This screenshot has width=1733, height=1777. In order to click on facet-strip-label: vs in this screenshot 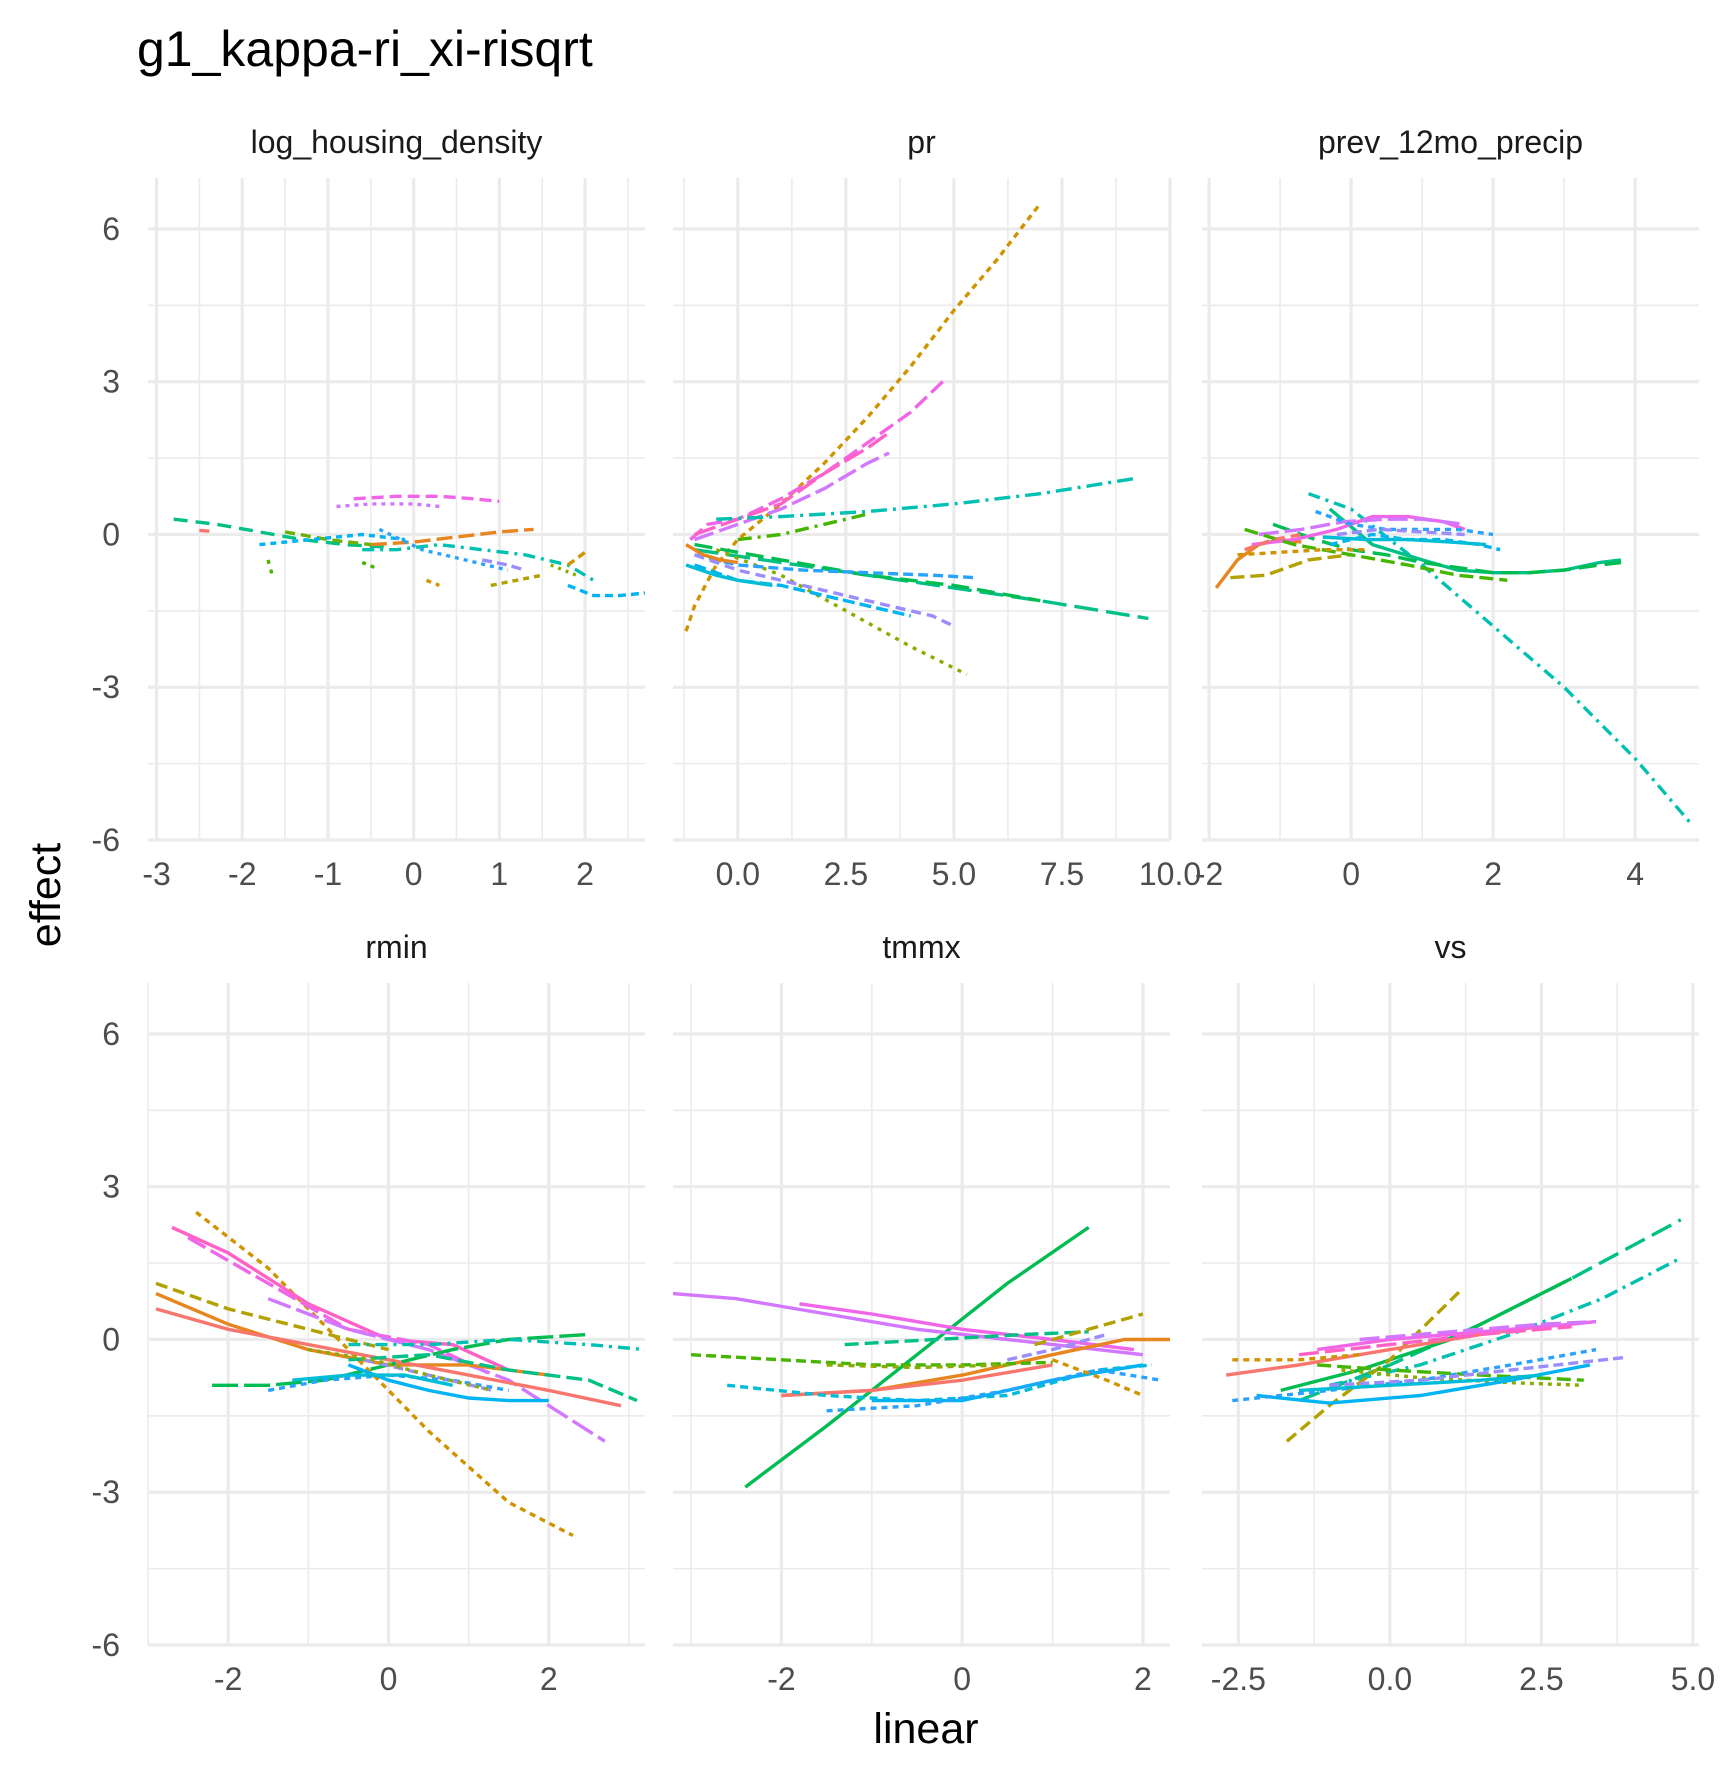, I will do `click(1451, 947)`.